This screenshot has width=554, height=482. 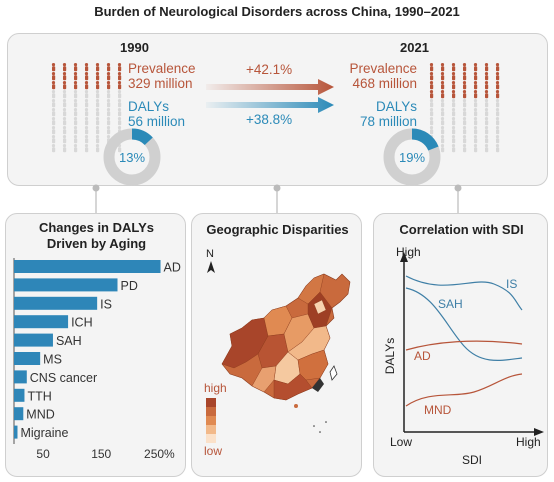 What do you see at coordinates (464, 293) in the screenshot?
I see `sdi-curve-is` at bounding box center [464, 293].